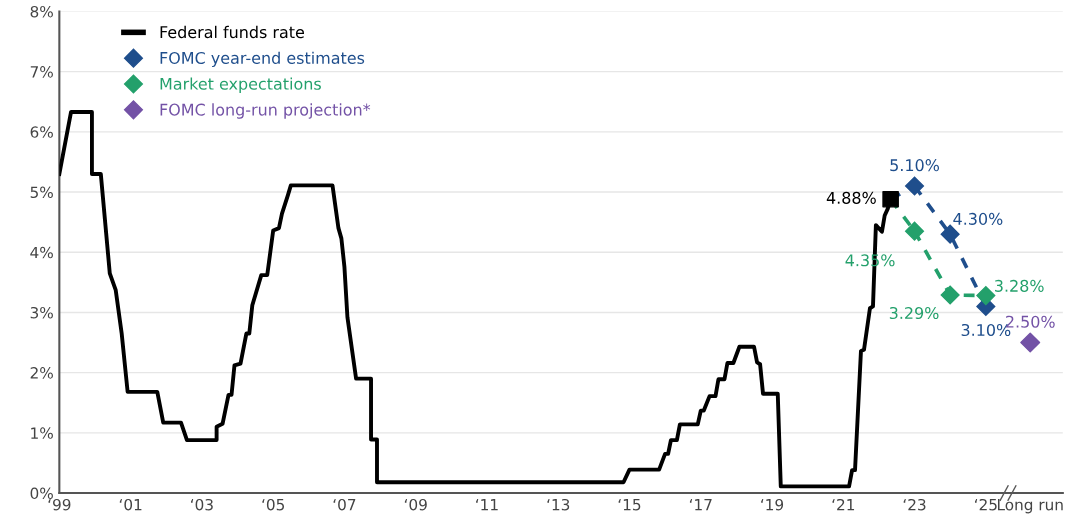  What do you see at coordinates (985, 504) in the screenshot?
I see `x-tick-label: ‘25` at bounding box center [985, 504].